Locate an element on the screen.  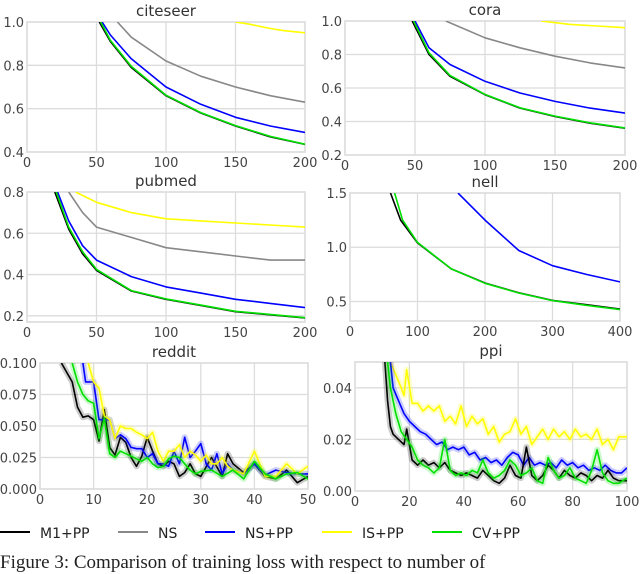
legend-label: CV+PP is located at coordinates (496, 534).